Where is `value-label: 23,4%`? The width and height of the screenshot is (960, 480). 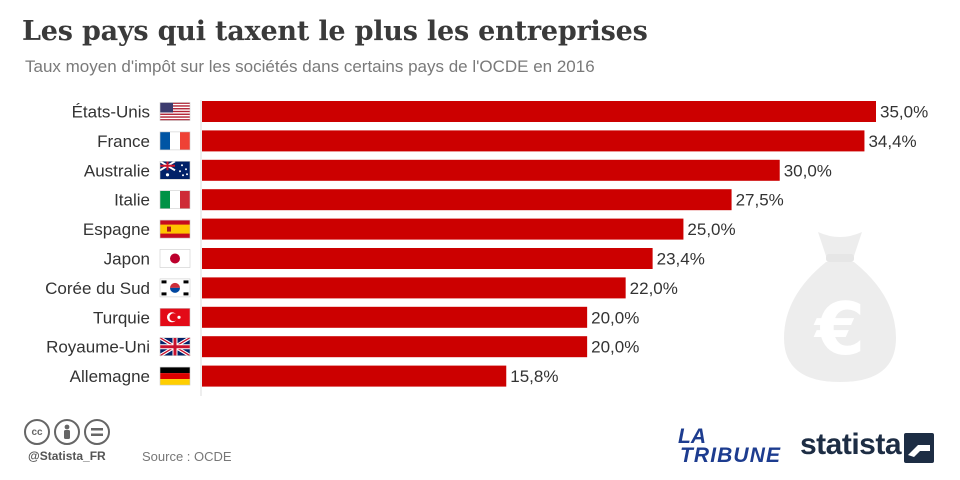
value-label: 23,4% is located at coordinates (681, 259).